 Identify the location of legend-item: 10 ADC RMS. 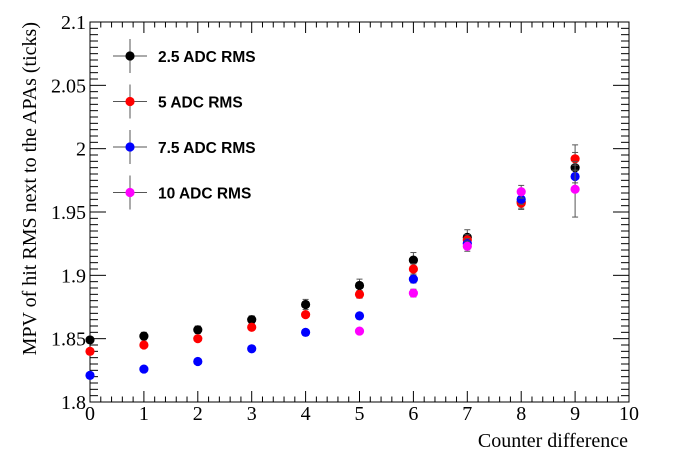
(182, 192).